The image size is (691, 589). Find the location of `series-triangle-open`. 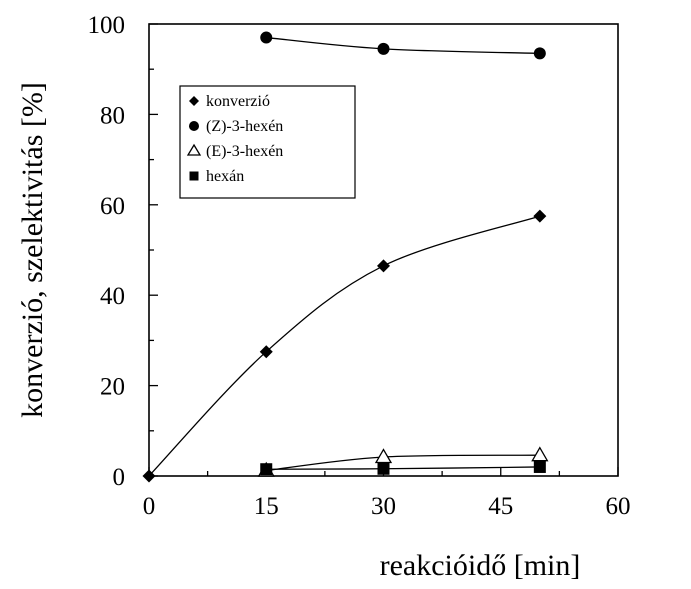

series-triangle-open is located at coordinates (403, 461).